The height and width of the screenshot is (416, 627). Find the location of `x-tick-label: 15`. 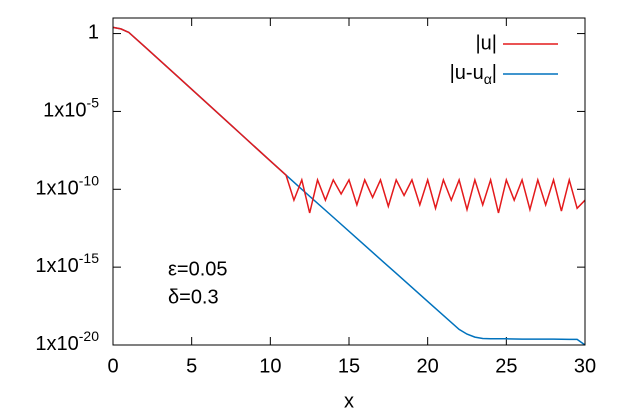

x-tick-label: 15 is located at coordinates (349, 366).